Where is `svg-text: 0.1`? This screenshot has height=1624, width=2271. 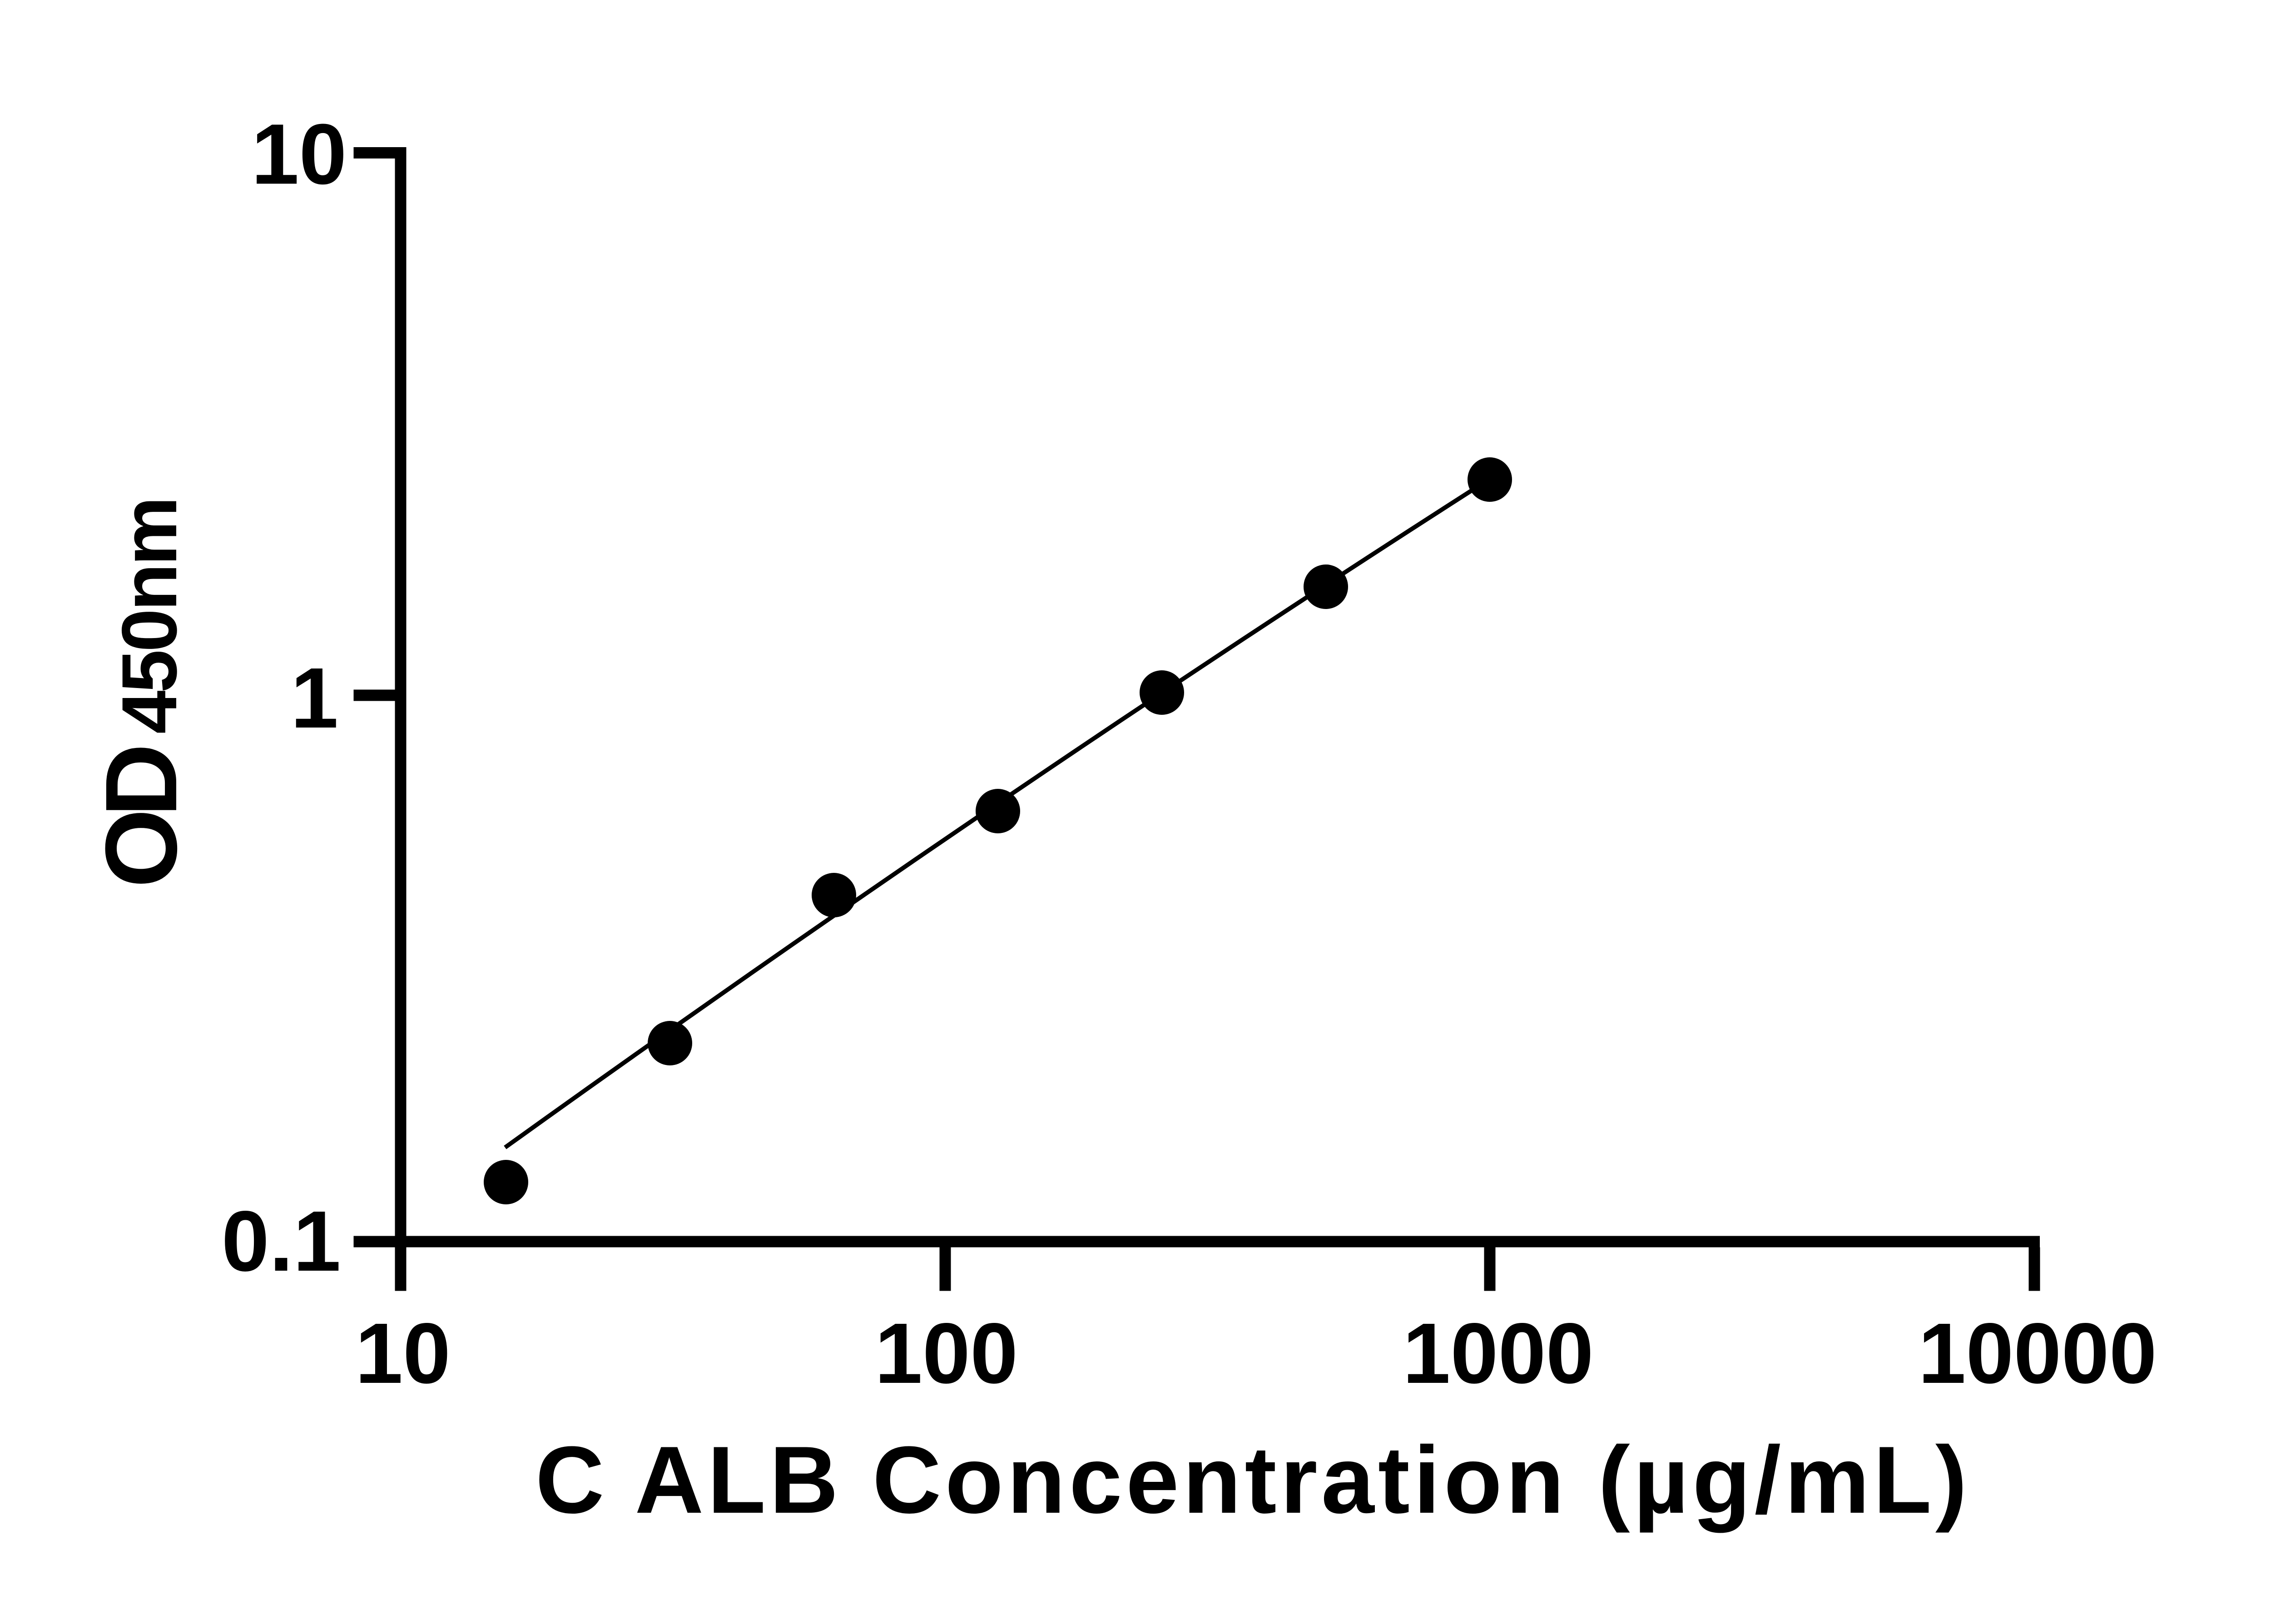
svg-text: 0.1 is located at coordinates (281, 1241).